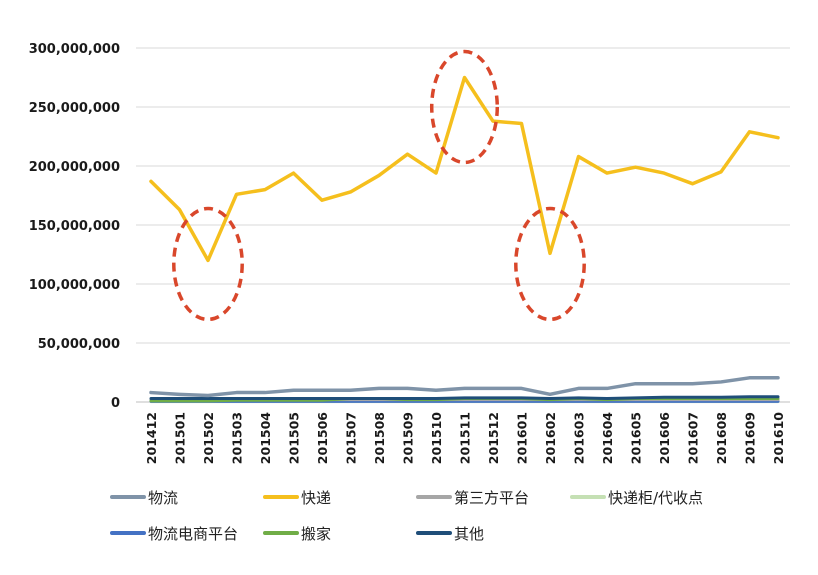  What do you see at coordinates (436, 438) in the screenshot?
I see `x-tick-label: 201510` at bounding box center [436, 438].